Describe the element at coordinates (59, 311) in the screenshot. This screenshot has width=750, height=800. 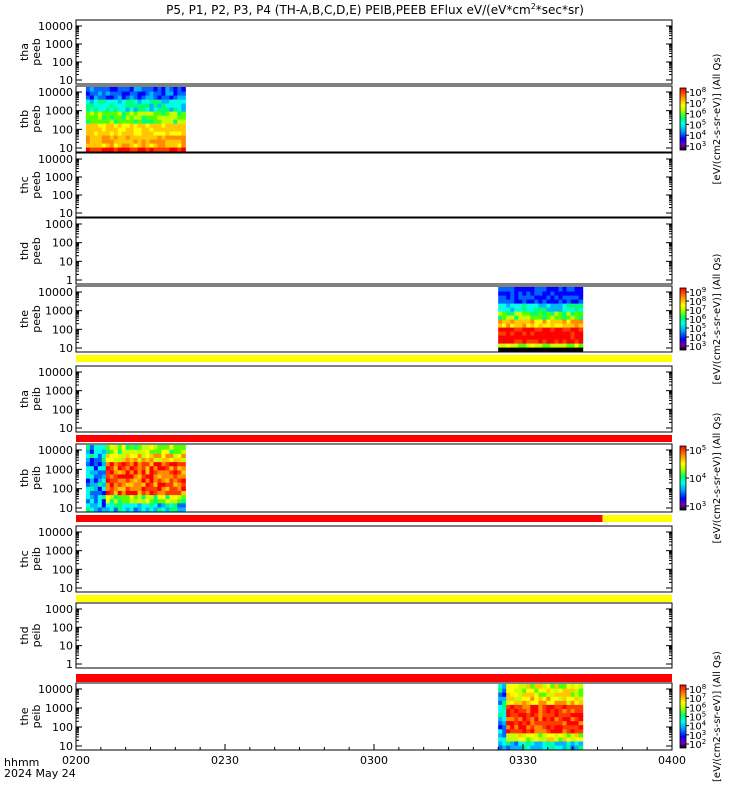
I see `y-tick-label: 1000` at that location.